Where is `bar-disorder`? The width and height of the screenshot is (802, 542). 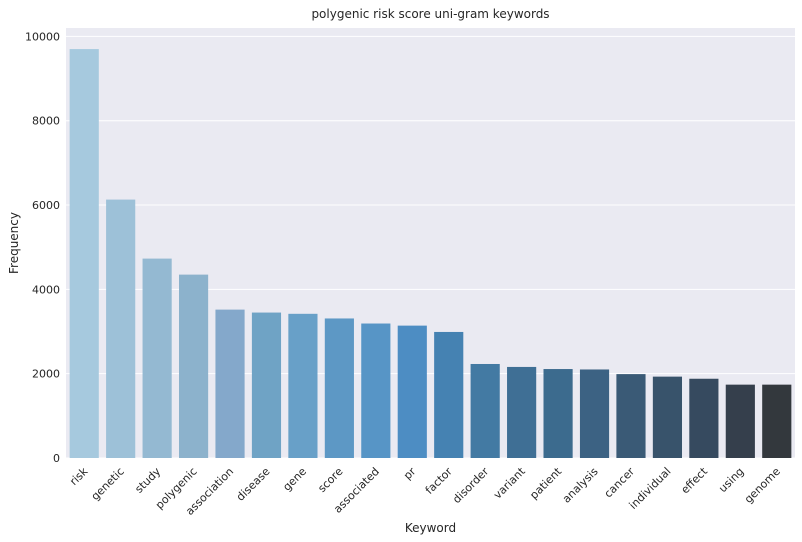
bar-disorder is located at coordinates (485, 410).